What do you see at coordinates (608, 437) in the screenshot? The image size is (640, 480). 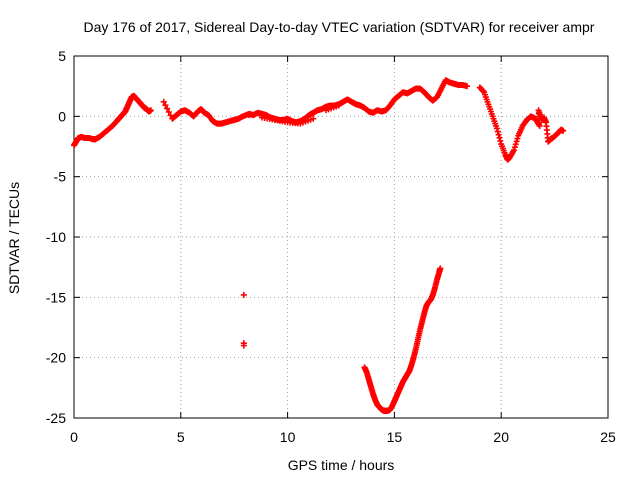 I see `x-tick-label: 25` at bounding box center [608, 437].